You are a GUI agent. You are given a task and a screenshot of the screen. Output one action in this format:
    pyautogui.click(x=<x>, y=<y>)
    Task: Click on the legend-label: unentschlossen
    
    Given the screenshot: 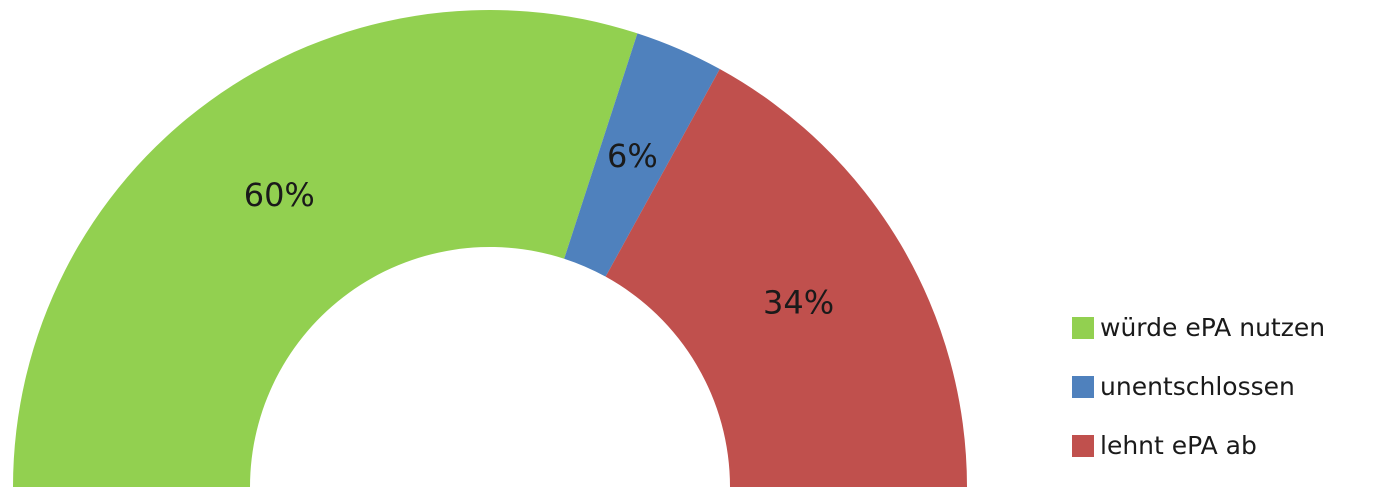 What is the action you would take?
    pyautogui.click(x=1197, y=386)
    